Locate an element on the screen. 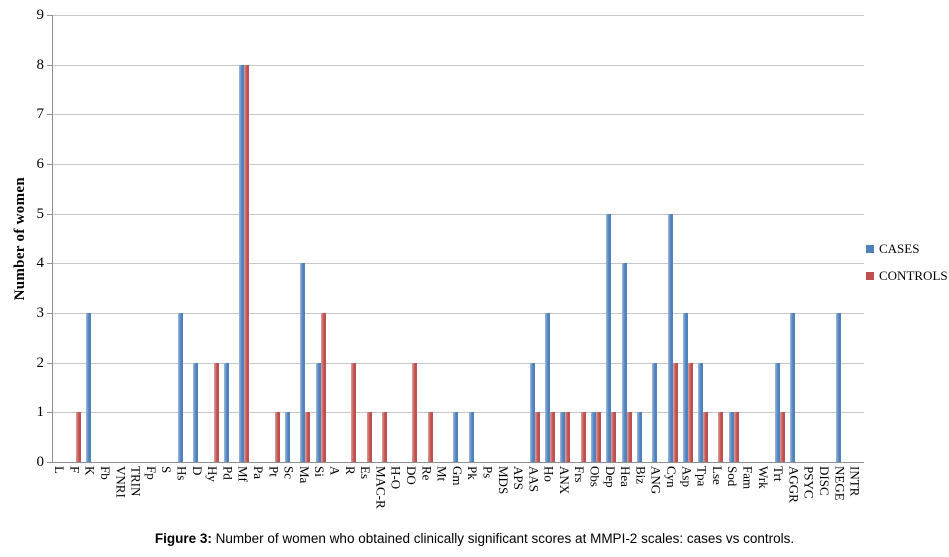  x-tick-cell: DO is located at coordinates (411, 487).